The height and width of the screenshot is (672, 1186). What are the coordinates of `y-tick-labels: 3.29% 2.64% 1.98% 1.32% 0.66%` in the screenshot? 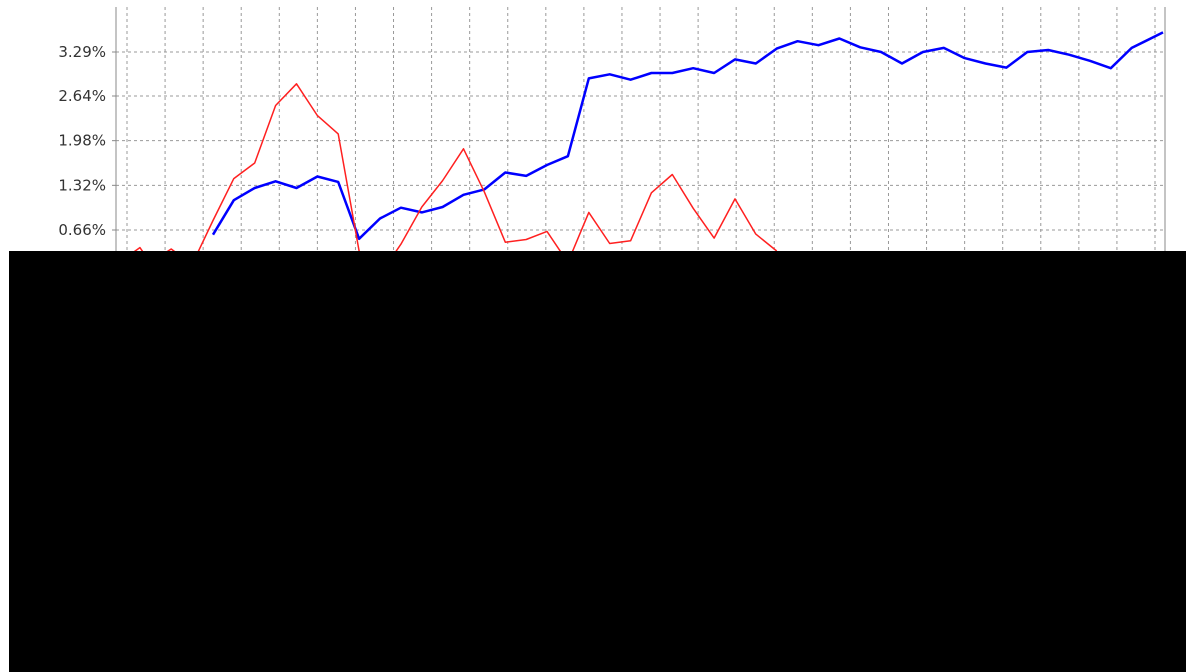 It's located at (82, 141).